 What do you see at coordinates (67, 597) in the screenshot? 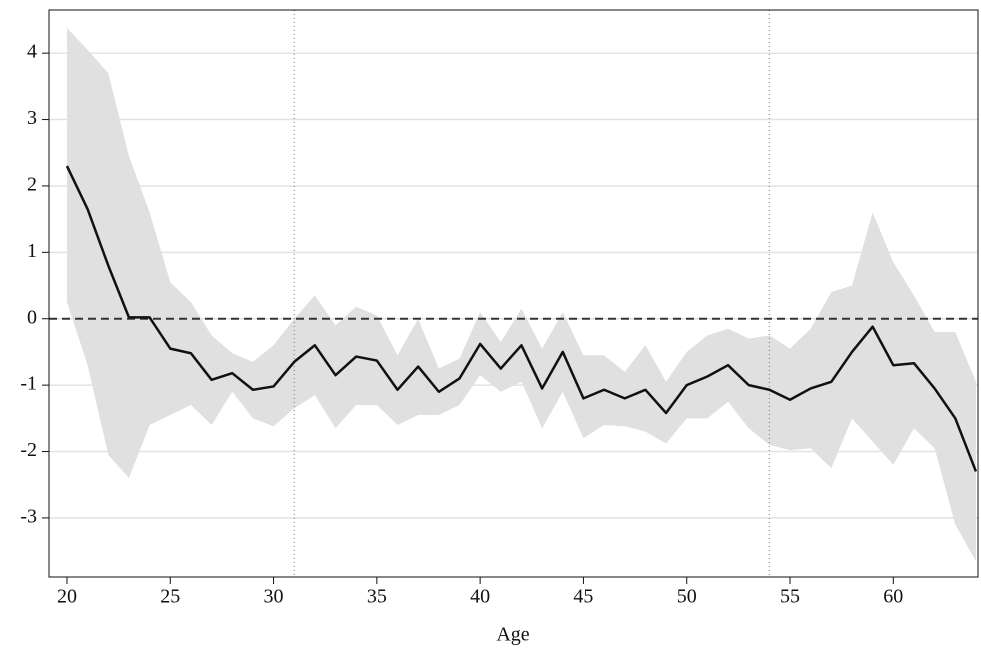
I see `x-tick-label: 20` at bounding box center [67, 597].